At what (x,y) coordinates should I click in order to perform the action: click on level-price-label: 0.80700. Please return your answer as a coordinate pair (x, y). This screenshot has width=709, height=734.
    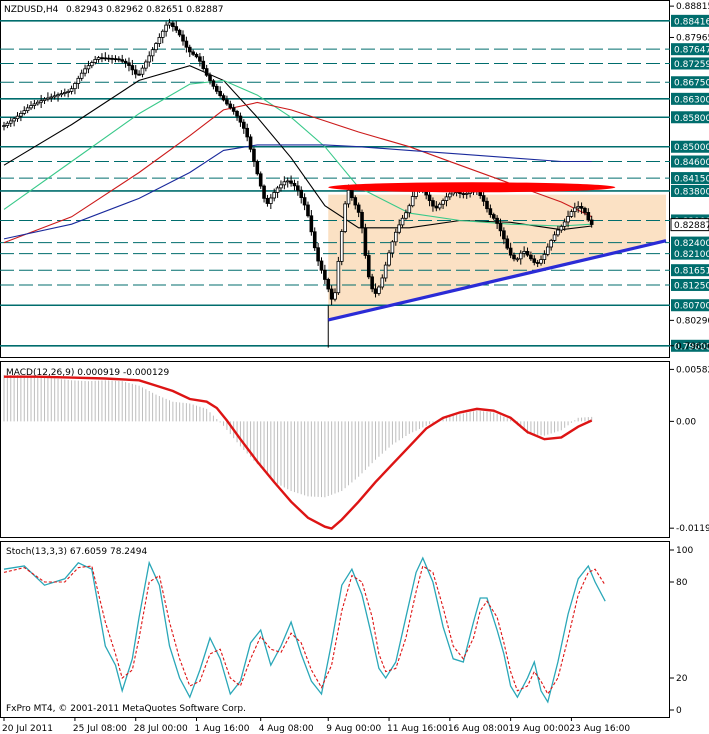
    Looking at the image, I should click on (691, 307).